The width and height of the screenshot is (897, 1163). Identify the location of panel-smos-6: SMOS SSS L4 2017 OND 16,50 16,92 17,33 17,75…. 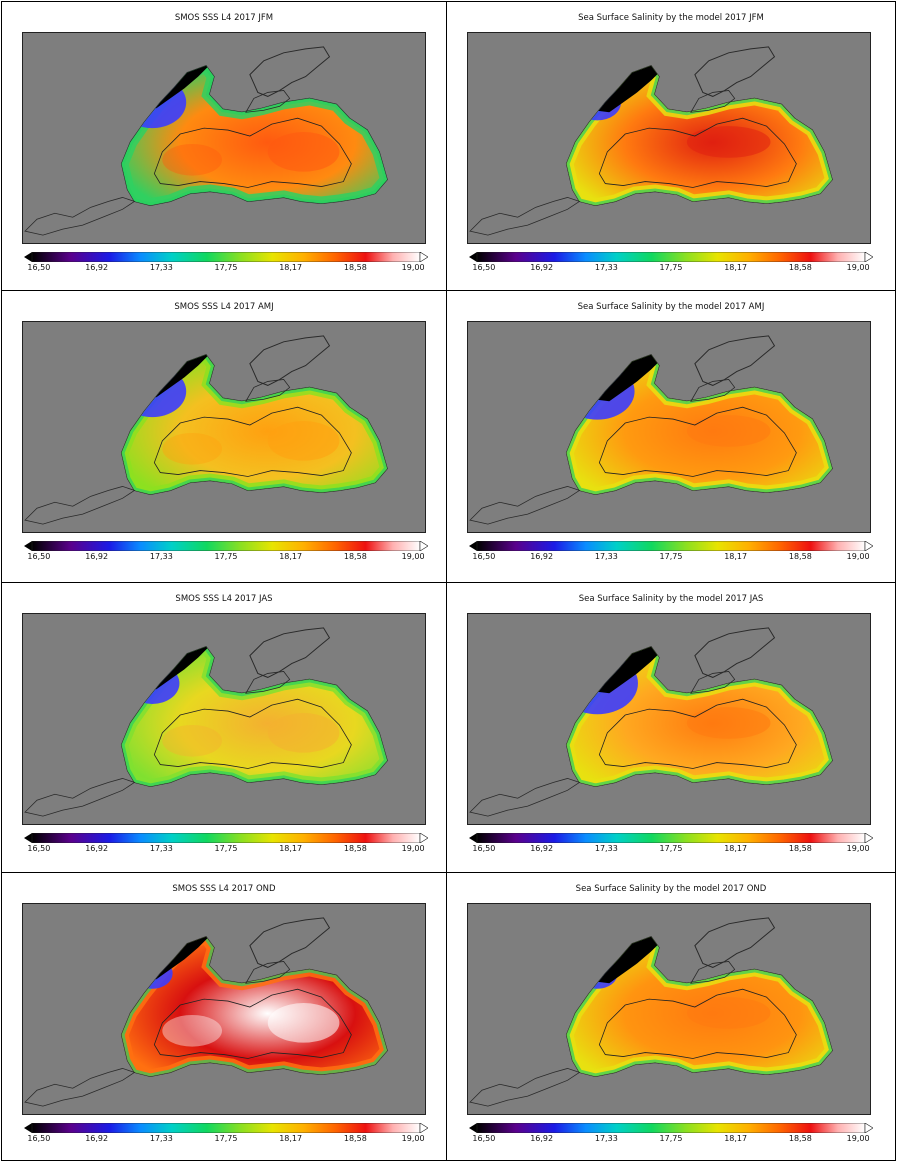
(224, 1017).